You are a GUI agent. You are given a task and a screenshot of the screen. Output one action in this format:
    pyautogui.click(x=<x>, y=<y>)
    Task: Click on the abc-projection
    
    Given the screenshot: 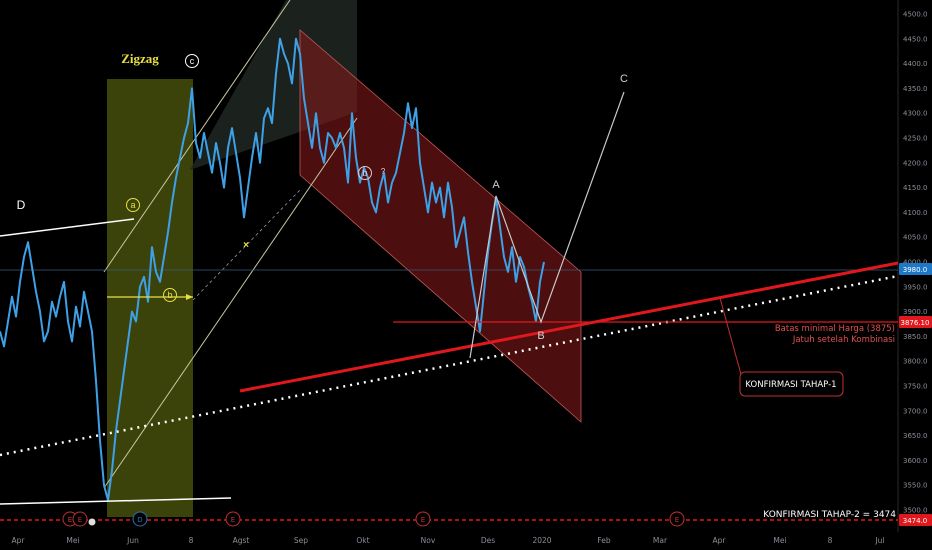 What is the action you would take?
    pyautogui.click(x=547, y=225)
    